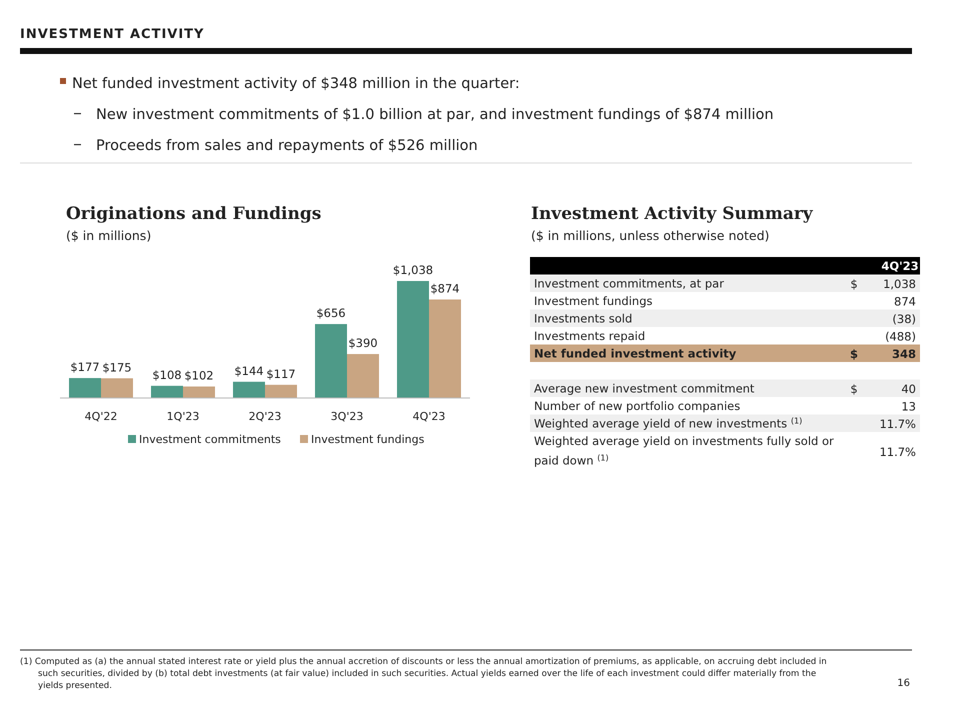  Describe the element at coordinates (899, 283) in the screenshot. I see `text: 1,038` at that location.